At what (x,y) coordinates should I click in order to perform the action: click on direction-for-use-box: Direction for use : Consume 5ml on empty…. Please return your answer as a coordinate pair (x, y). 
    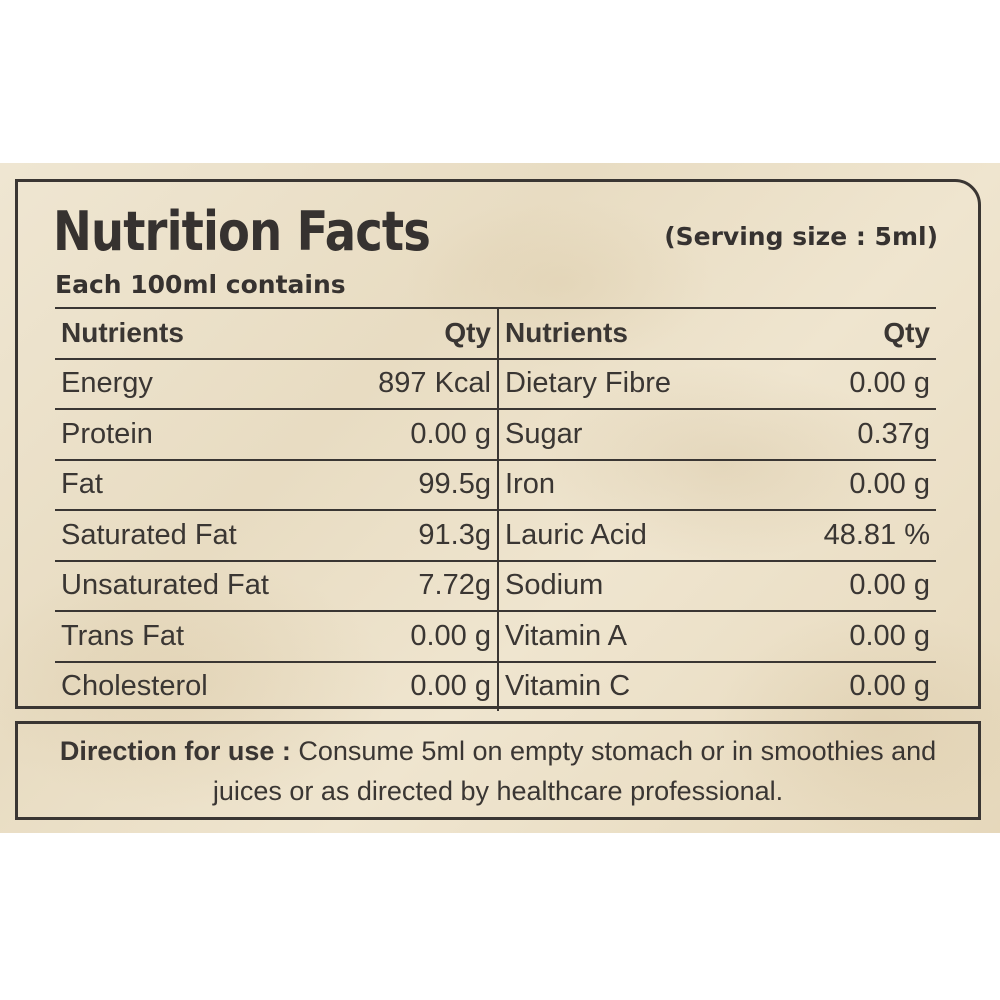
    Looking at the image, I should click on (498, 770).